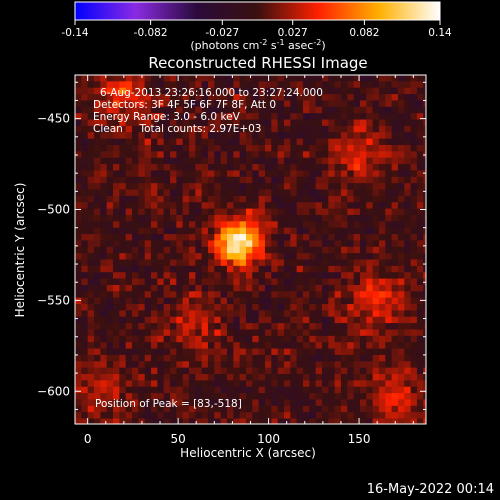 The width and height of the screenshot is (500, 500). I want to click on colorbar-ticks: -0.14 -0.082 -0.027 0.027 0.082 0.14, so click(256, 29).